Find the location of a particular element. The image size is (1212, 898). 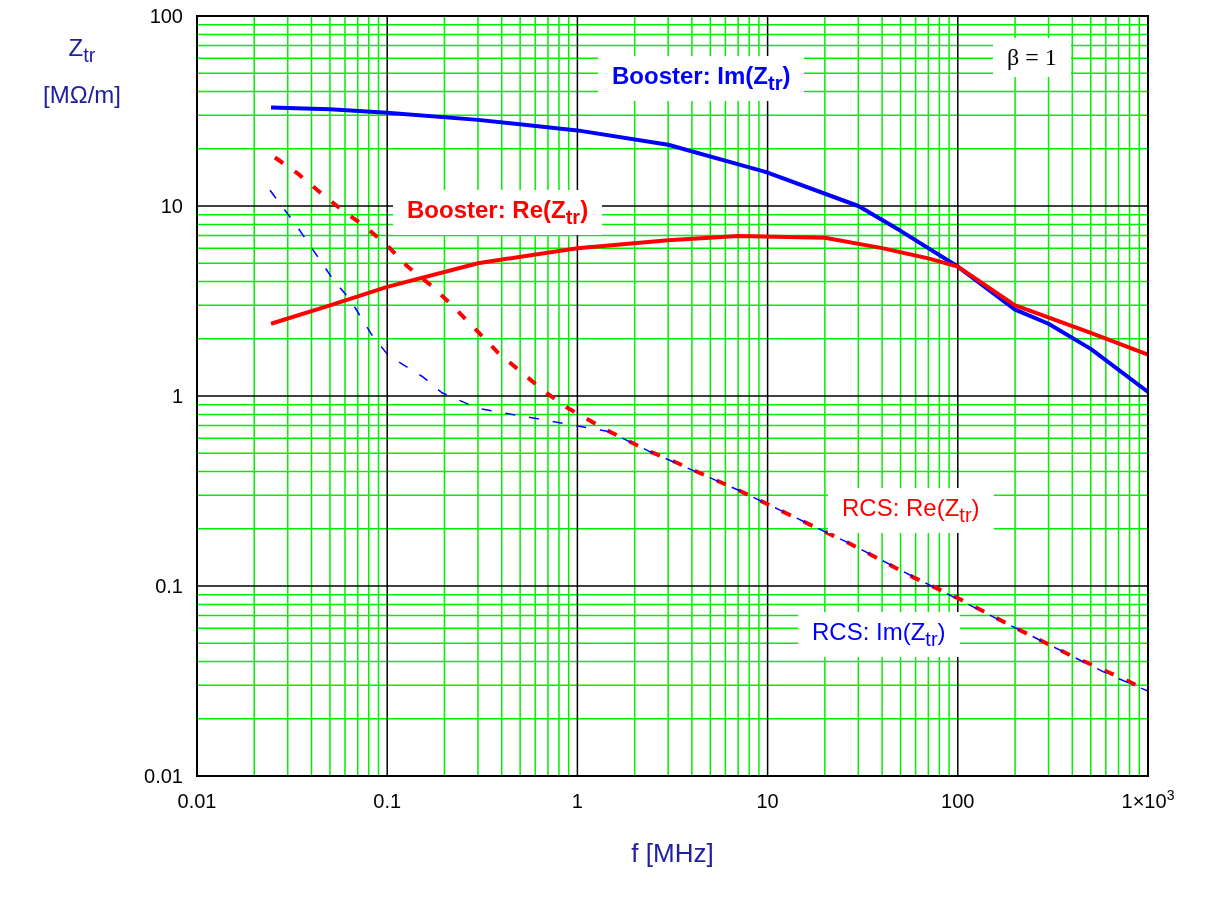

x-tick-label: 1 is located at coordinates (577, 801).